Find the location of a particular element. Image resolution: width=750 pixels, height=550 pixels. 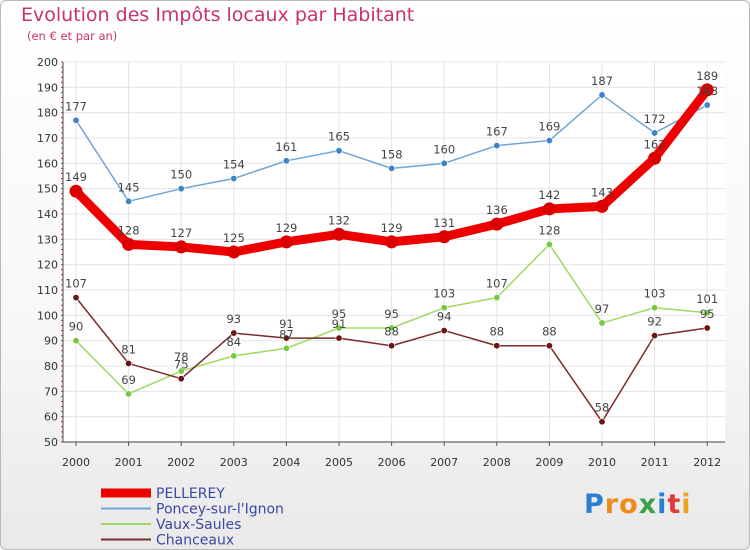

x-tick-label-2008: 2008 is located at coordinates (497, 462).